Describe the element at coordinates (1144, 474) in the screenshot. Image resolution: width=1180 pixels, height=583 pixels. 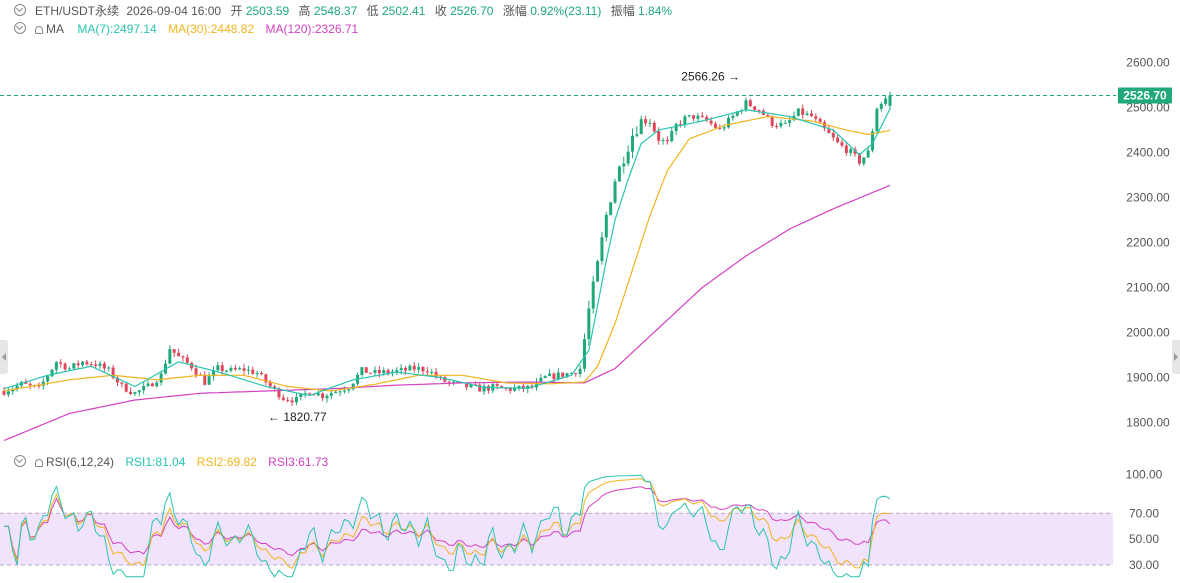
I see `rsi-axis-tick: 100.00` at that location.